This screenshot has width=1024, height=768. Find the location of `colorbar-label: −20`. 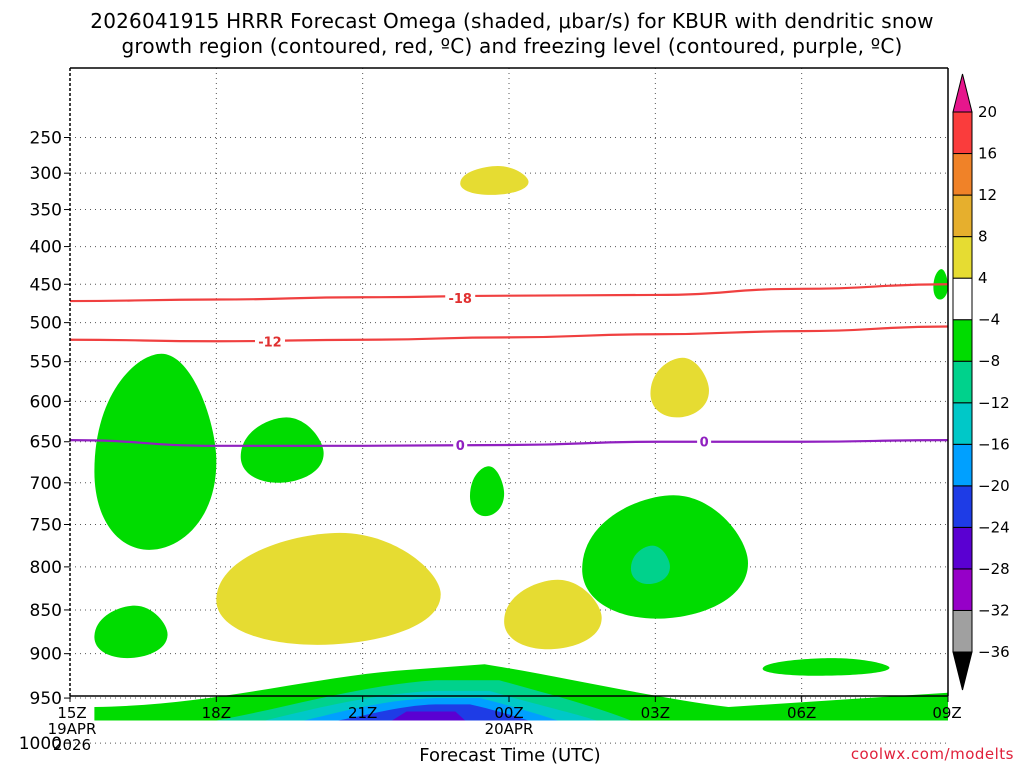

colorbar-label: −20 is located at coordinates (994, 486).